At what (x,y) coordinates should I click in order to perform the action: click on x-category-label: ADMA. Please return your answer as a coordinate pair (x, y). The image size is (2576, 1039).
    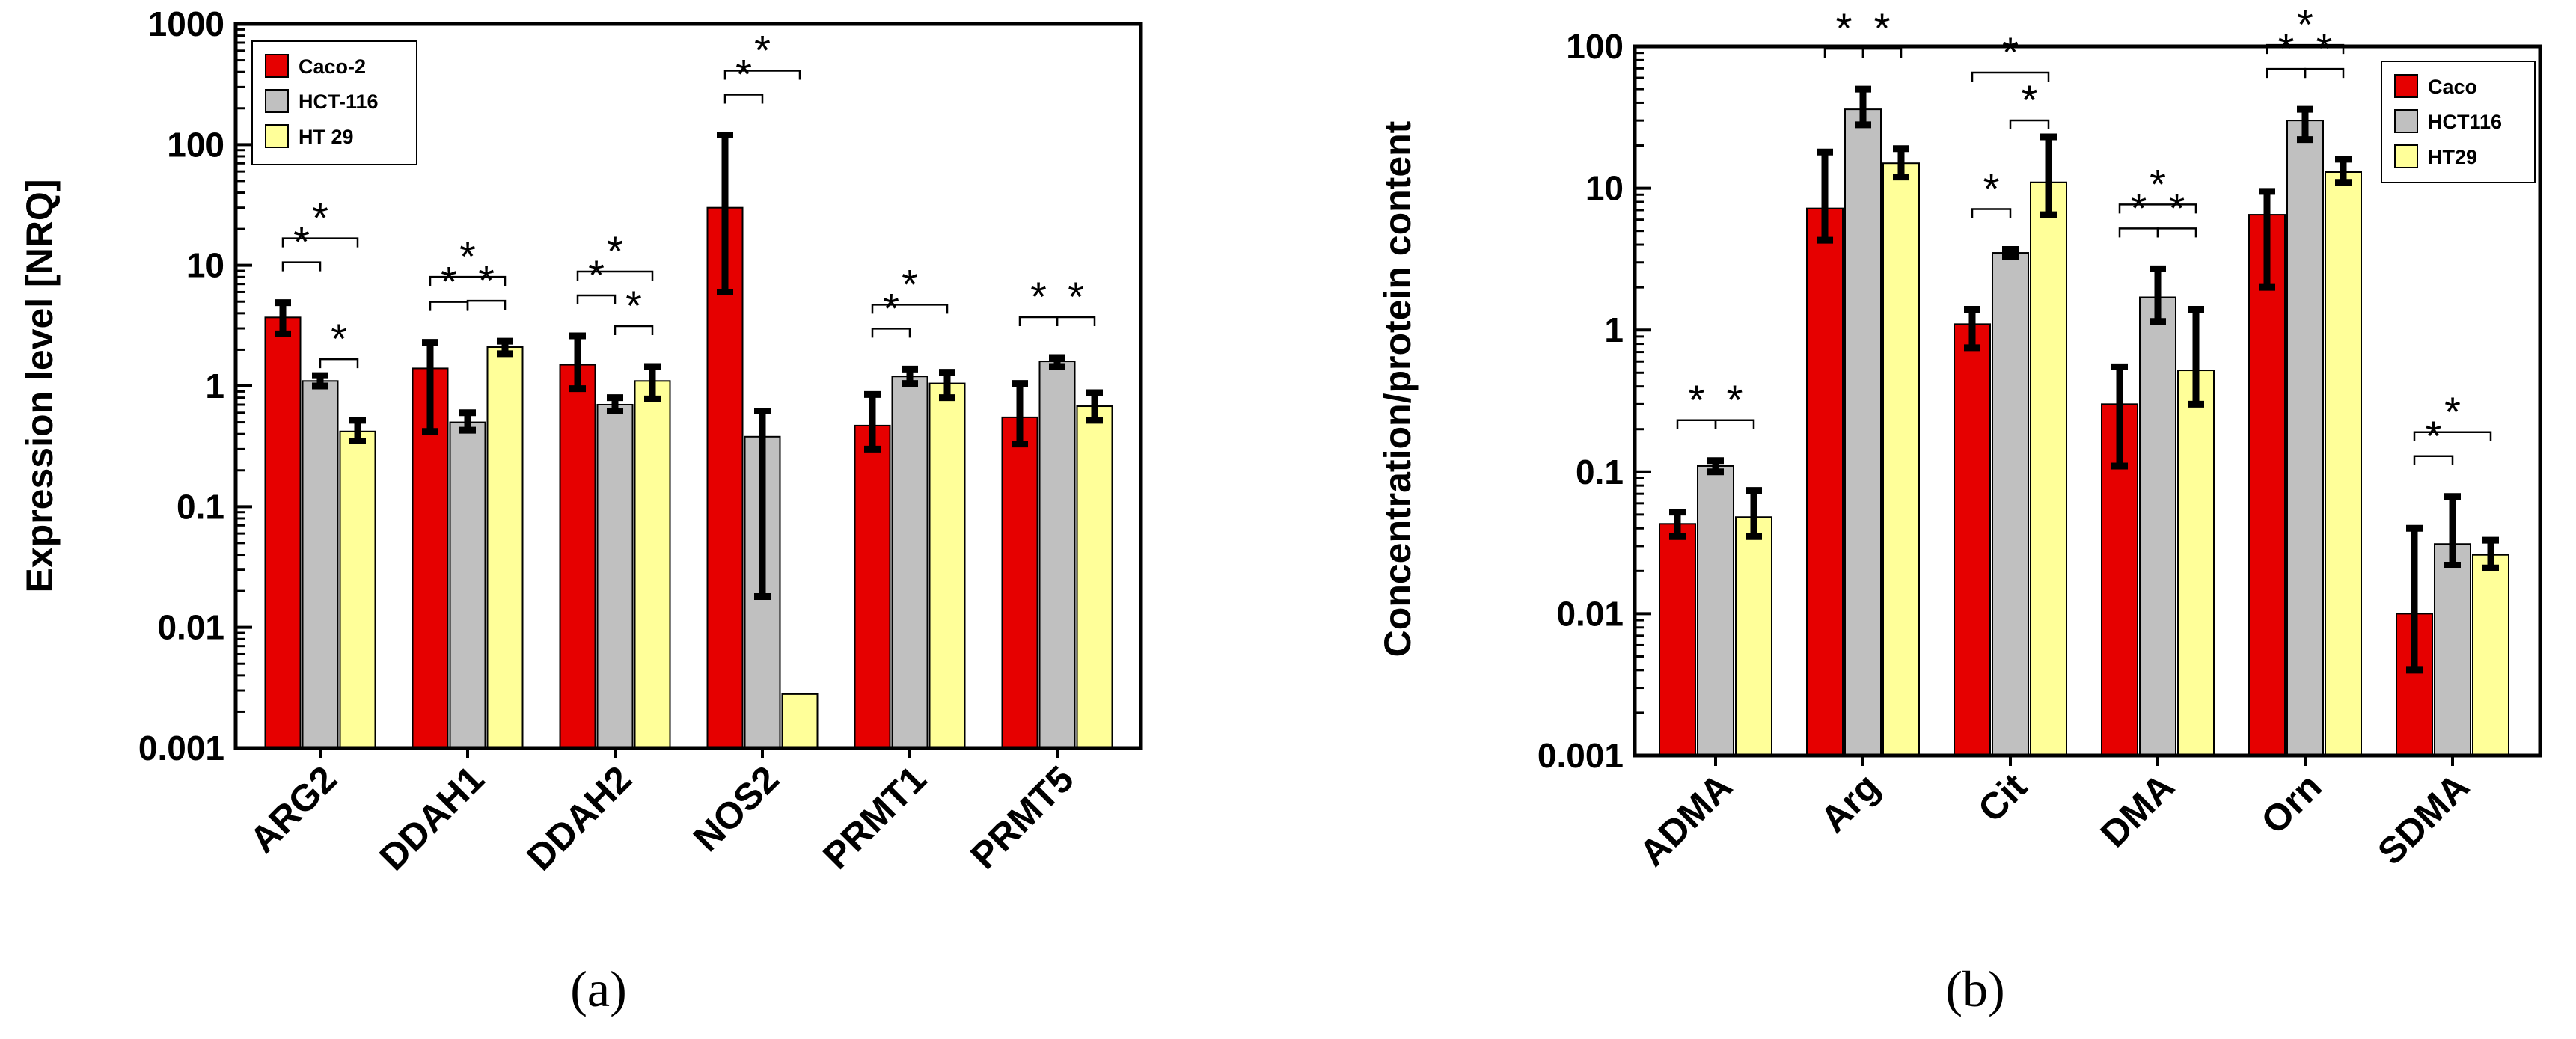
    Looking at the image, I should click on (1685, 820).